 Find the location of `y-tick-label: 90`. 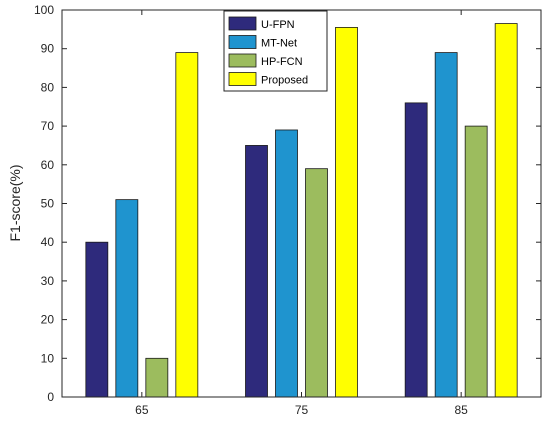

y-tick-label: 90 is located at coordinates (48, 49).